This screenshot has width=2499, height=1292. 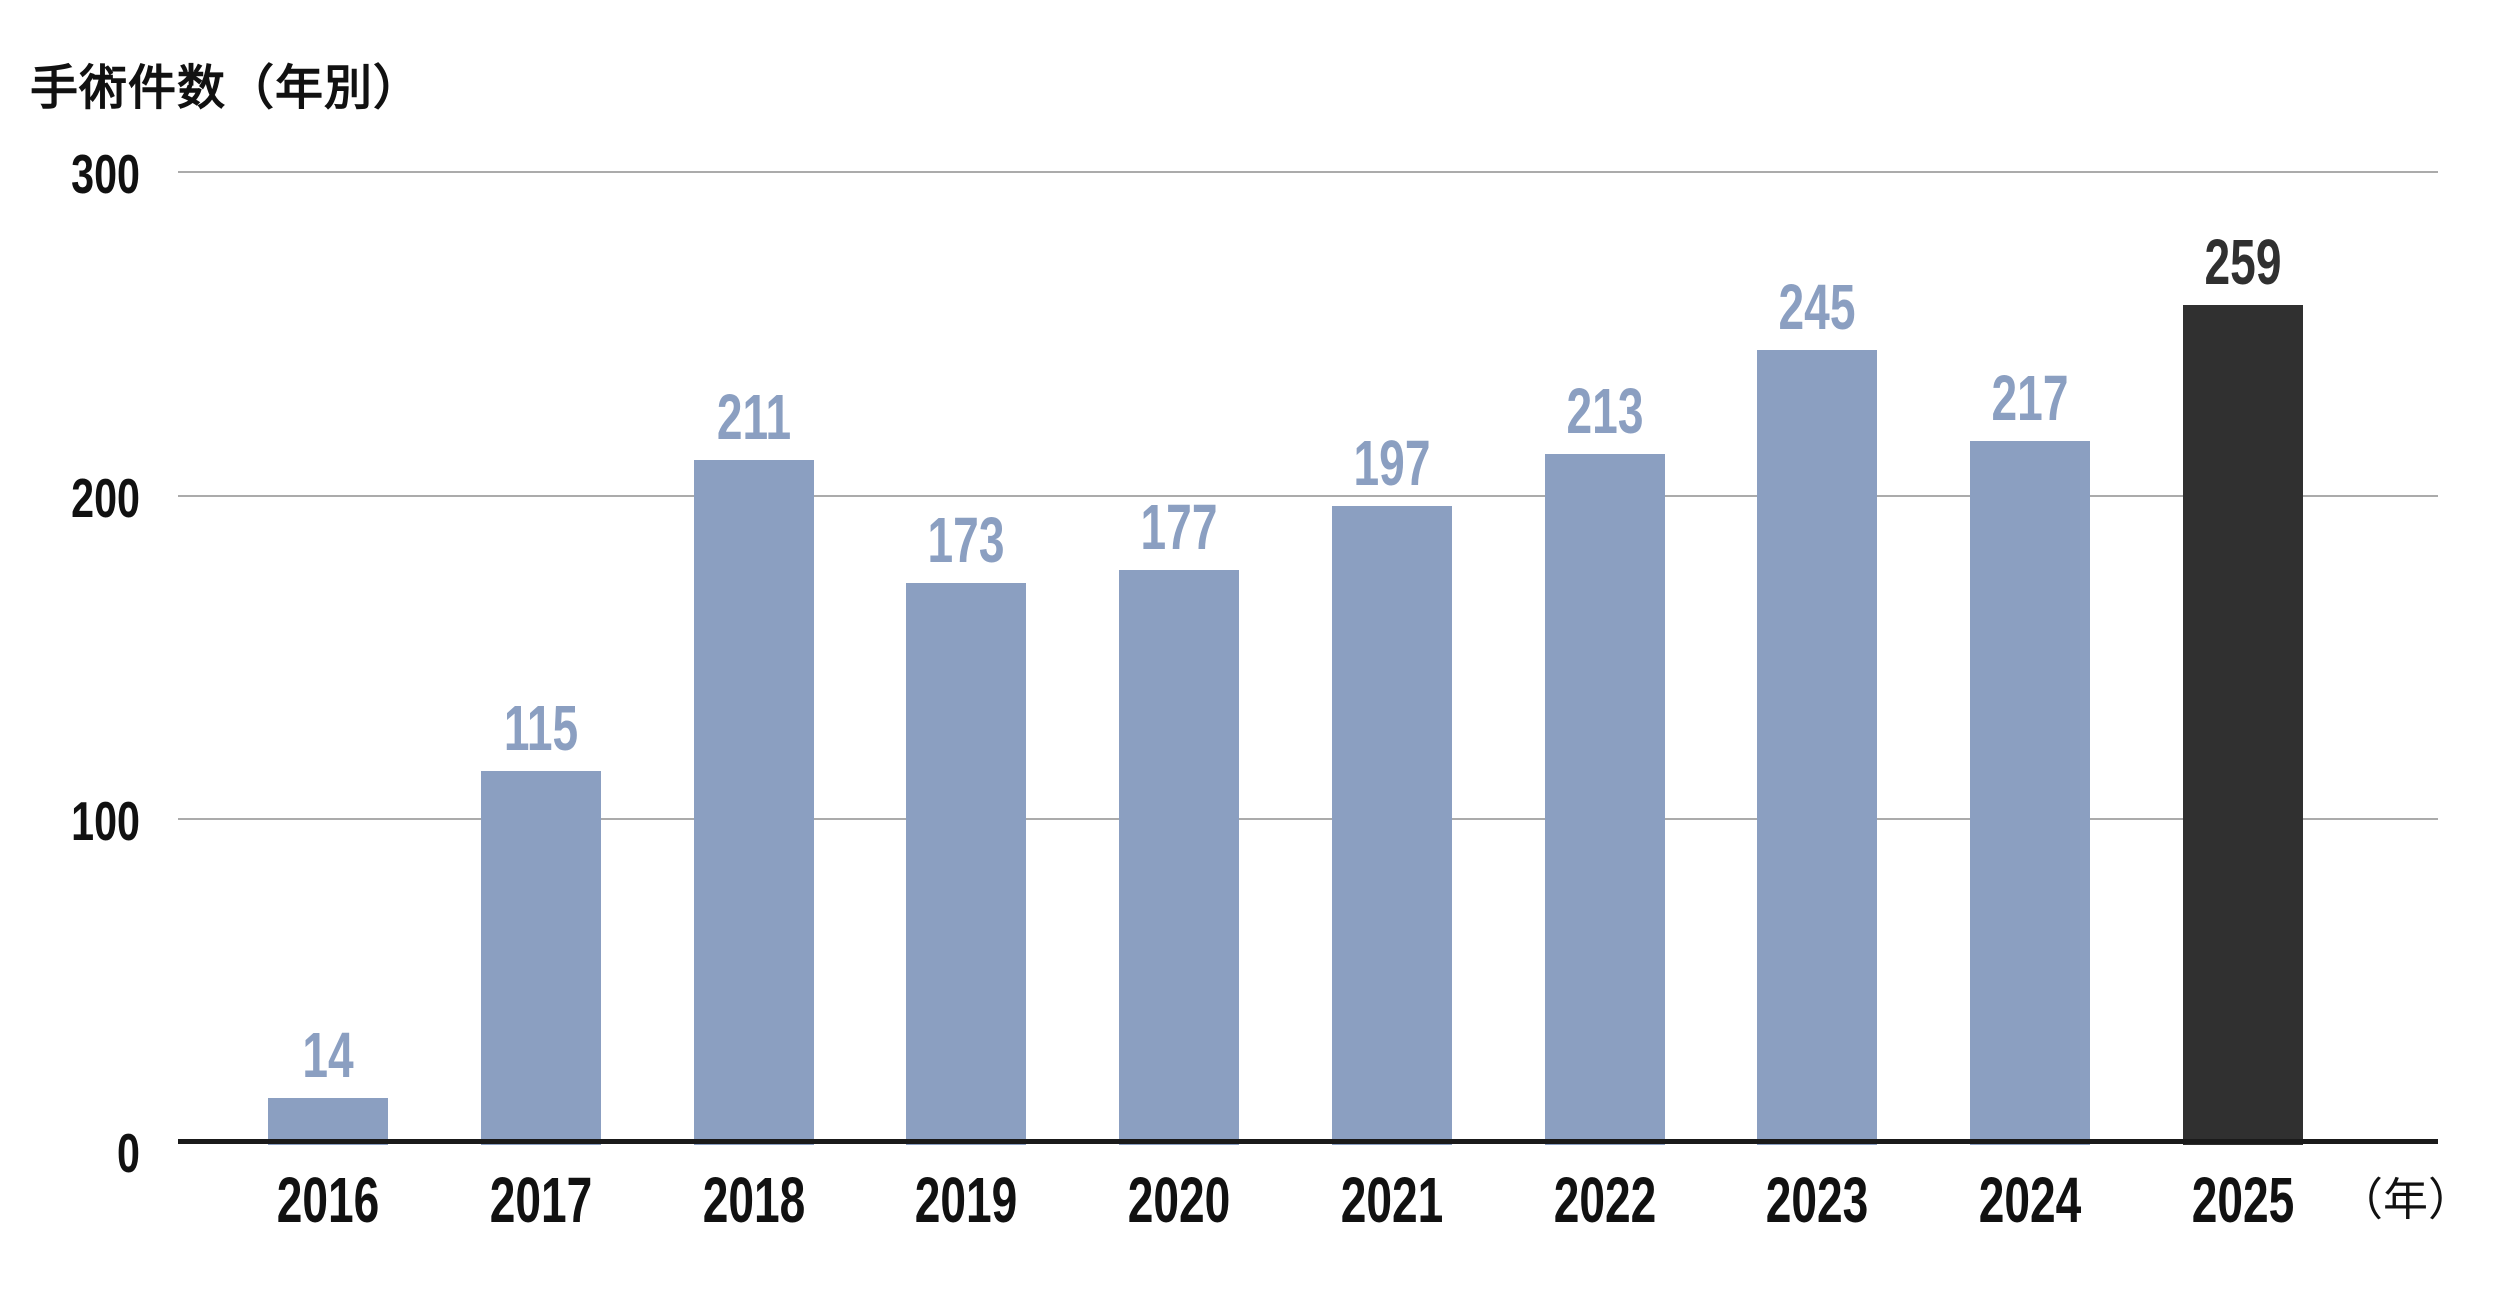 I want to click on bar-2025, so click(x=2243, y=725).